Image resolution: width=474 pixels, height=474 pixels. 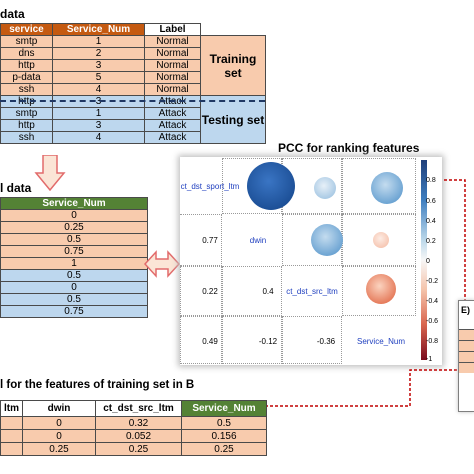 What do you see at coordinates (233, 119) in the screenshot?
I see `testing-set-label: Testing set` at bounding box center [233, 119].